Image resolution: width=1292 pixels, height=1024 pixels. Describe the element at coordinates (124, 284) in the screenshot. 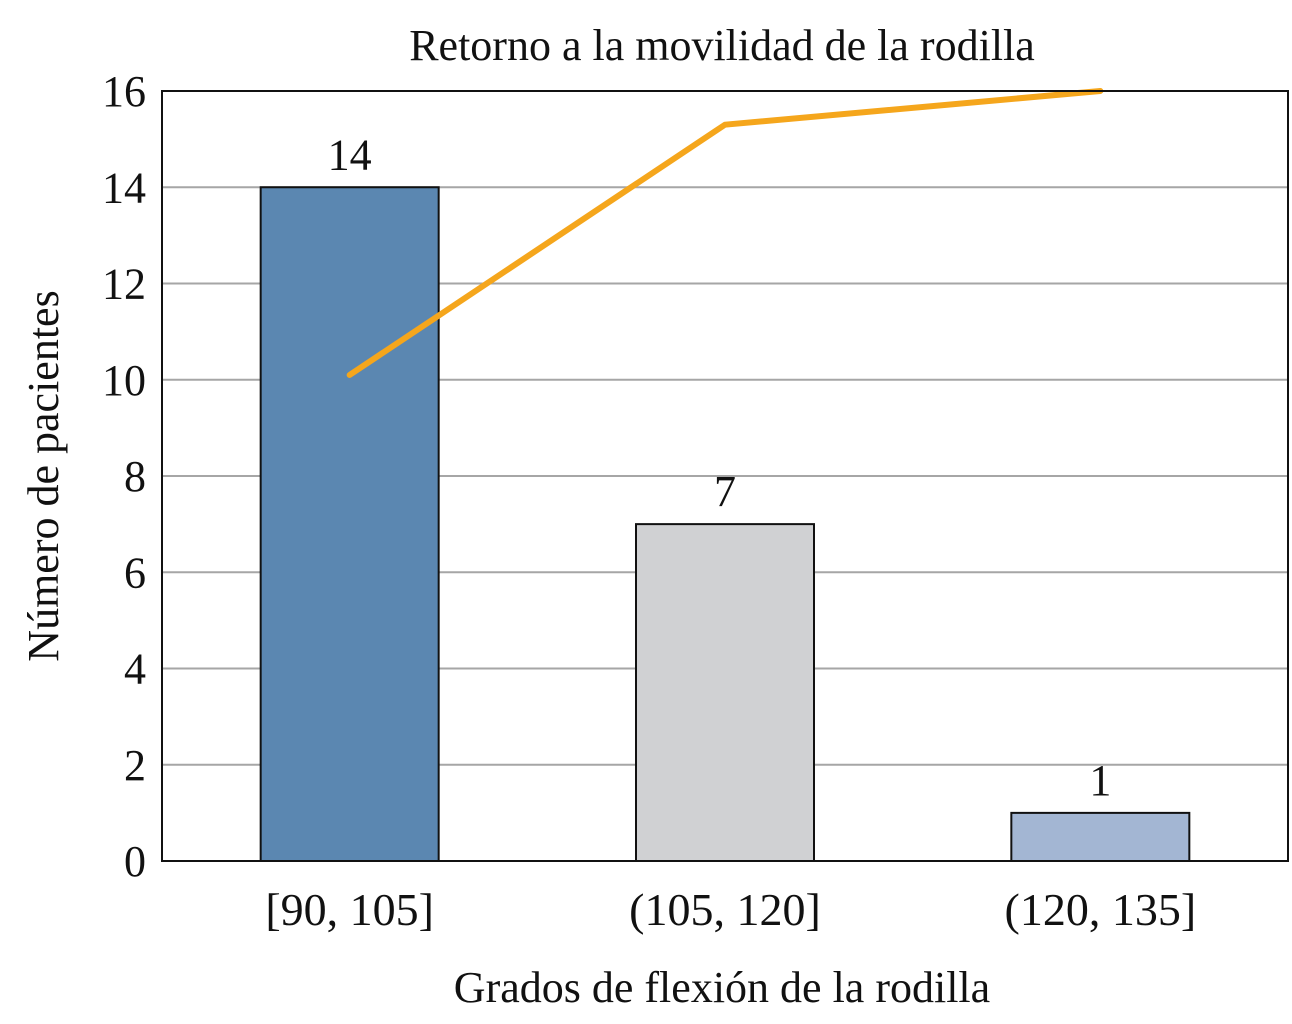

I see `y-tick-label: 12` at that location.